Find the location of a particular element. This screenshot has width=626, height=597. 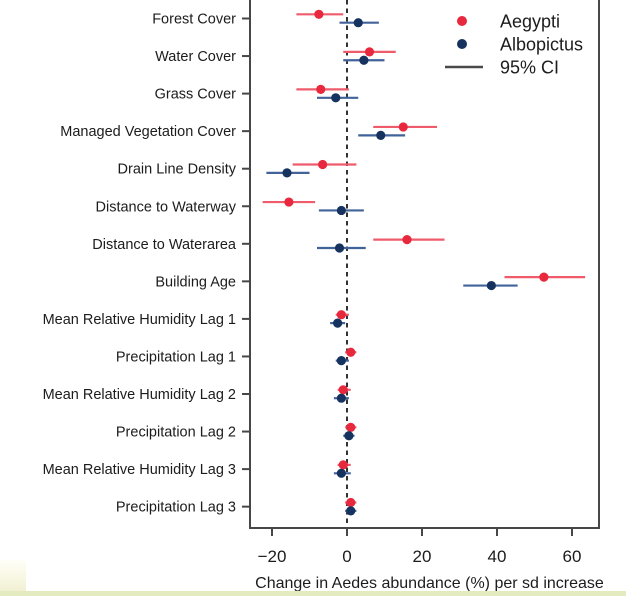

page-artifact-corner is located at coordinates (13, 575).